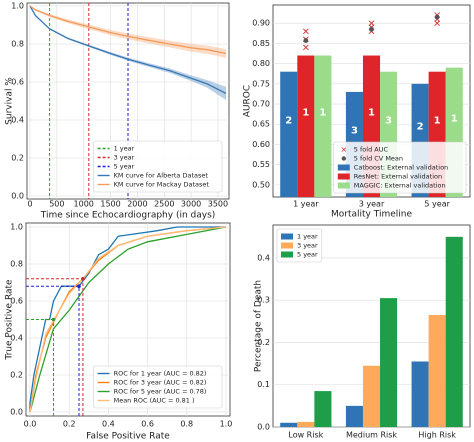 The image size is (474, 442). What do you see at coordinates (437, 204) in the screenshot?
I see `x-tick-label: 5 year` at bounding box center [437, 204].